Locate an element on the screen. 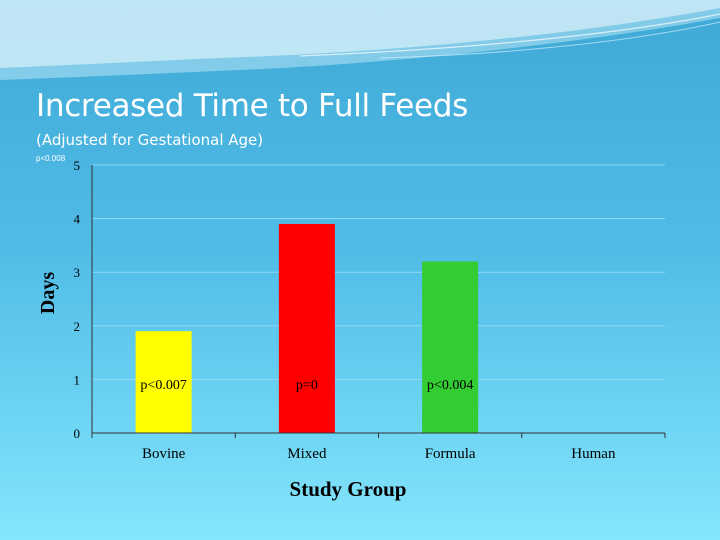 The image size is (720, 540). y-tick-label: 5 is located at coordinates (77, 165).